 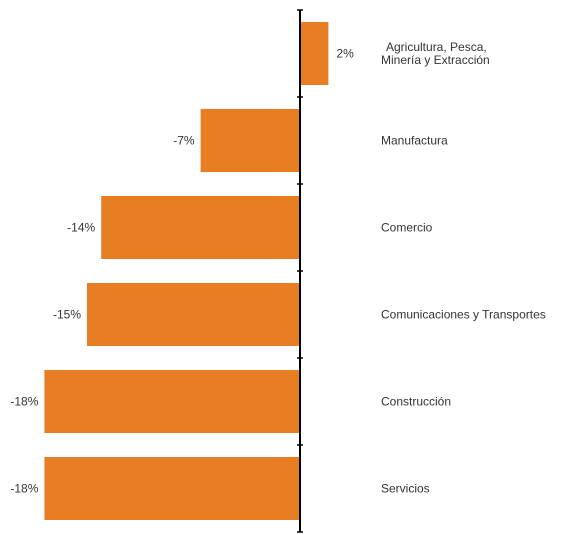 What do you see at coordinates (184, 141) in the screenshot?
I see `value-label-1: -7%` at bounding box center [184, 141].